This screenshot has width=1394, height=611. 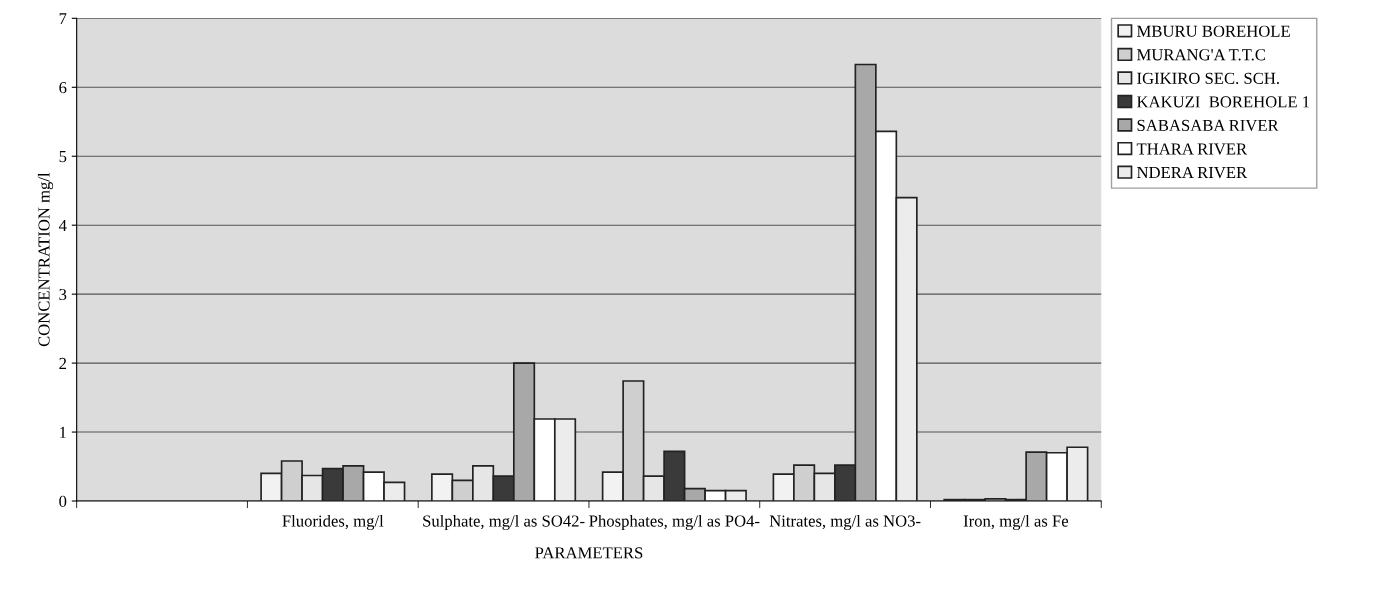 I want to click on legend-label: MBURU BOREHOLE, so click(x=1213, y=31).